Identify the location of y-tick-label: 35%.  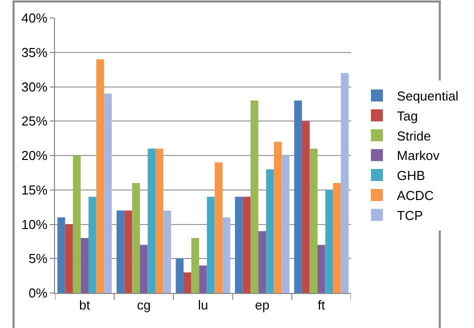
(34, 52).